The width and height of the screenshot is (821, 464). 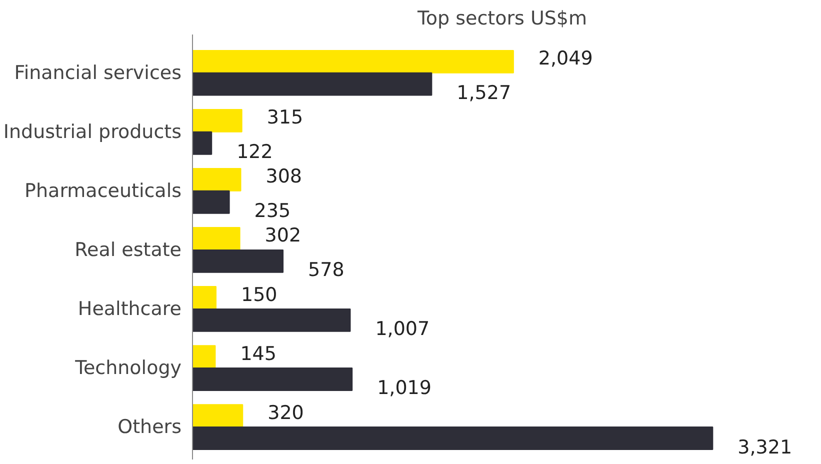 What do you see at coordinates (404, 388) in the screenshot?
I see `data-label: 1,019` at bounding box center [404, 388].